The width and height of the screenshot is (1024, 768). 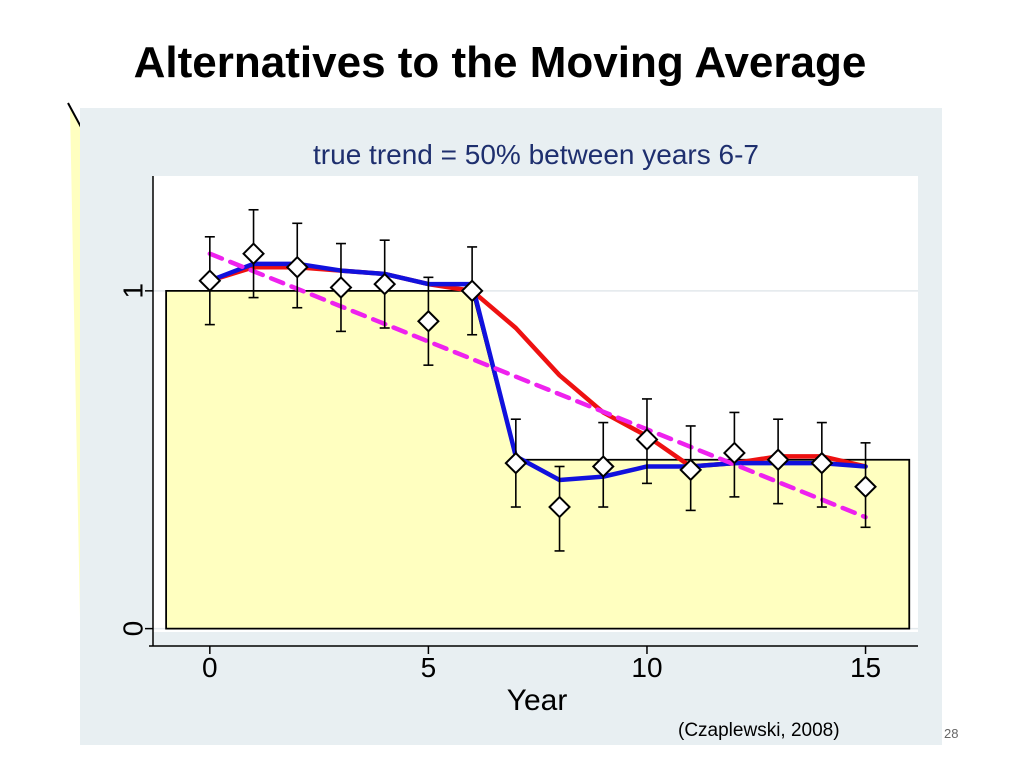 What do you see at coordinates (536, 154) in the screenshot?
I see `chart-subtitle: true trend = 50% between years 6-7` at bounding box center [536, 154].